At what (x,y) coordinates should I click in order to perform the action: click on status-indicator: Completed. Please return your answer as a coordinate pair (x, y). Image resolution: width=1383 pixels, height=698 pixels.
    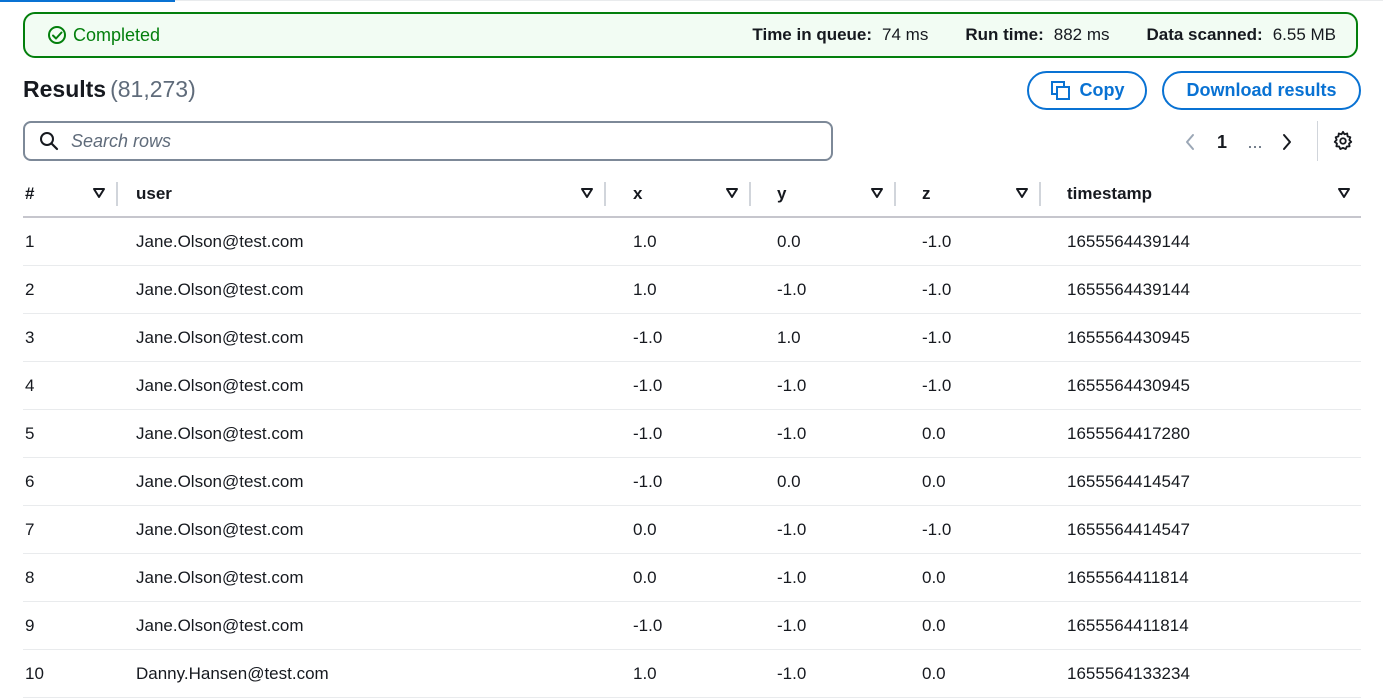
    Looking at the image, I should click on (103, 35).